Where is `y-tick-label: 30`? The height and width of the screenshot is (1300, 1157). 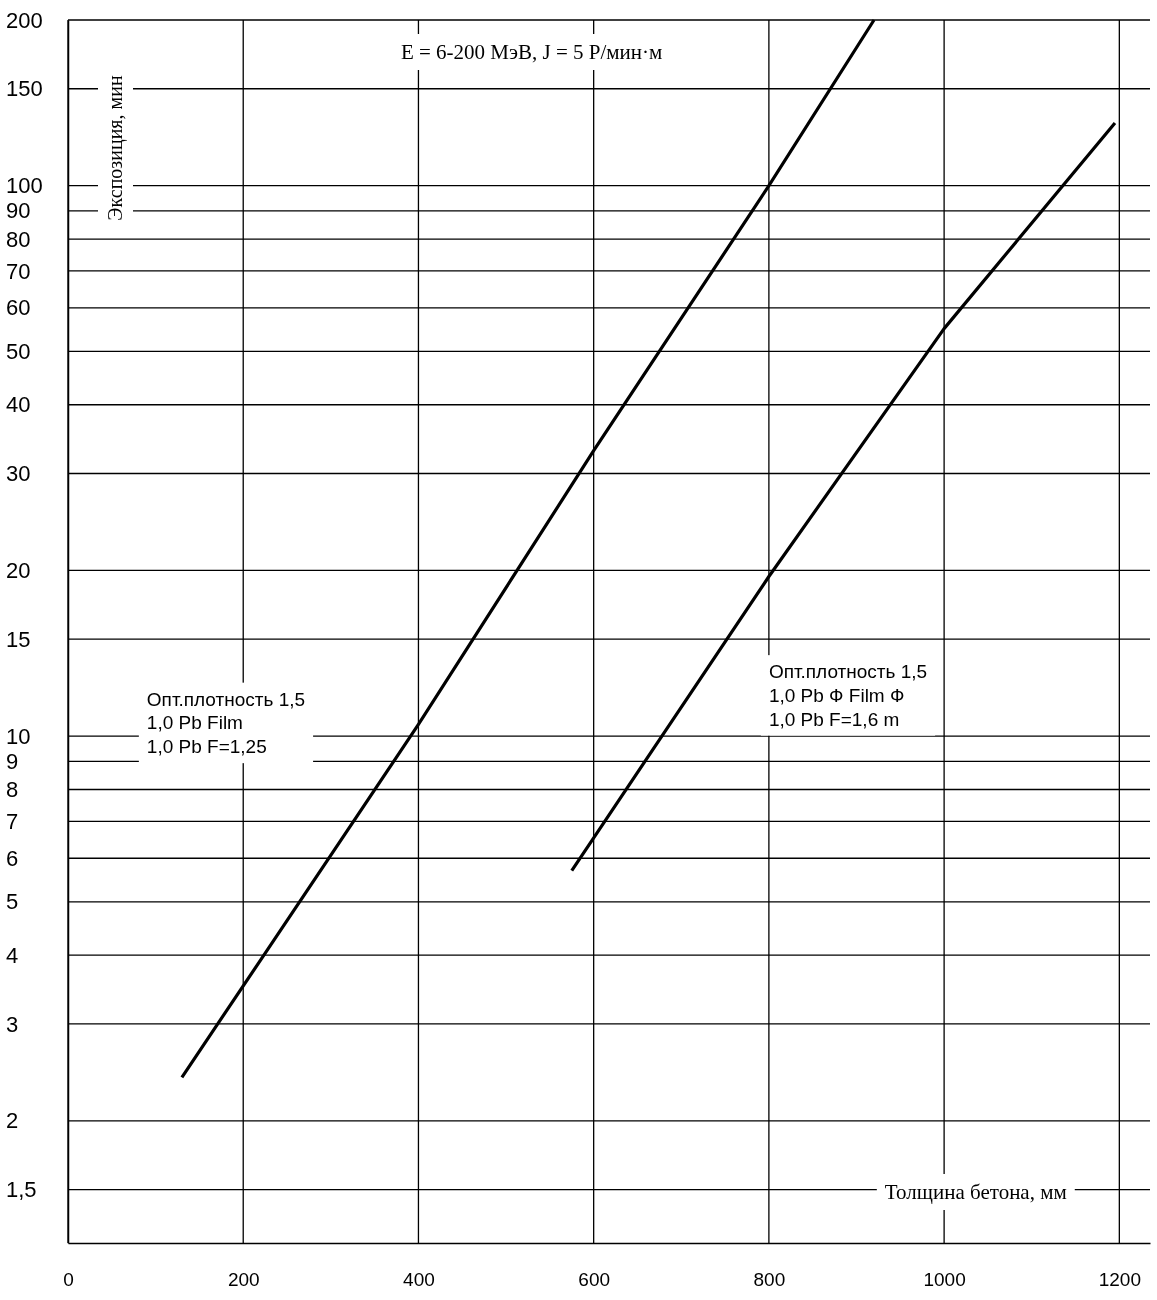 y-tick-label: 30 is located at coordinates (18, 474).